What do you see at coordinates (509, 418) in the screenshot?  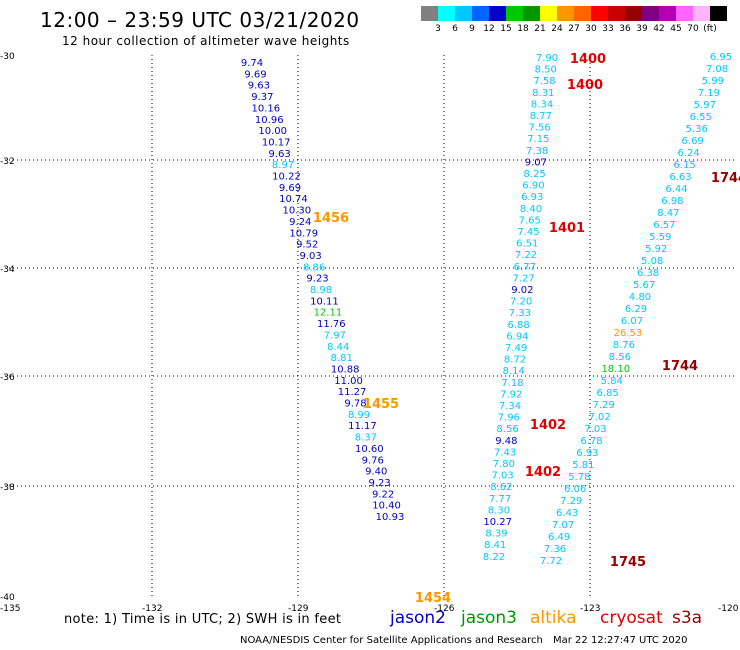 I see `wave-height-value: 7.96` at bounding box center [509, 418].